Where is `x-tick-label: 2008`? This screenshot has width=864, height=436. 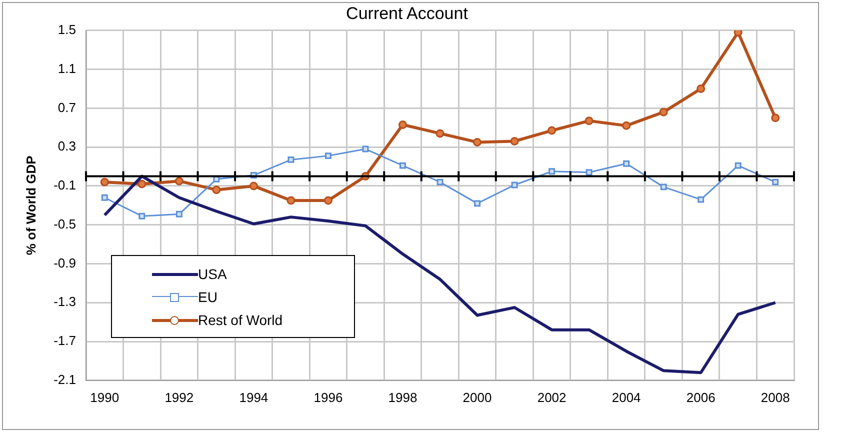 x-tick-label: 2008 is located at coordinates (775, 397).